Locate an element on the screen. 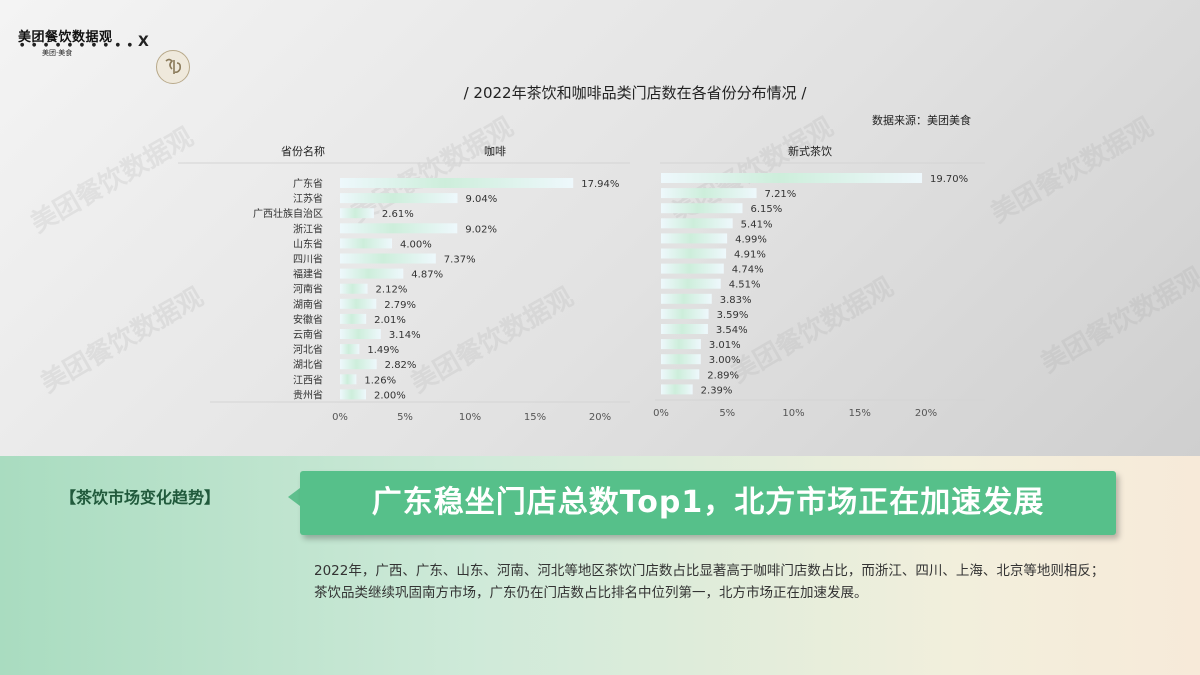 This screenshot has width=1200, height=675. data-label: 2.12% is located at coordinates (392, 290).